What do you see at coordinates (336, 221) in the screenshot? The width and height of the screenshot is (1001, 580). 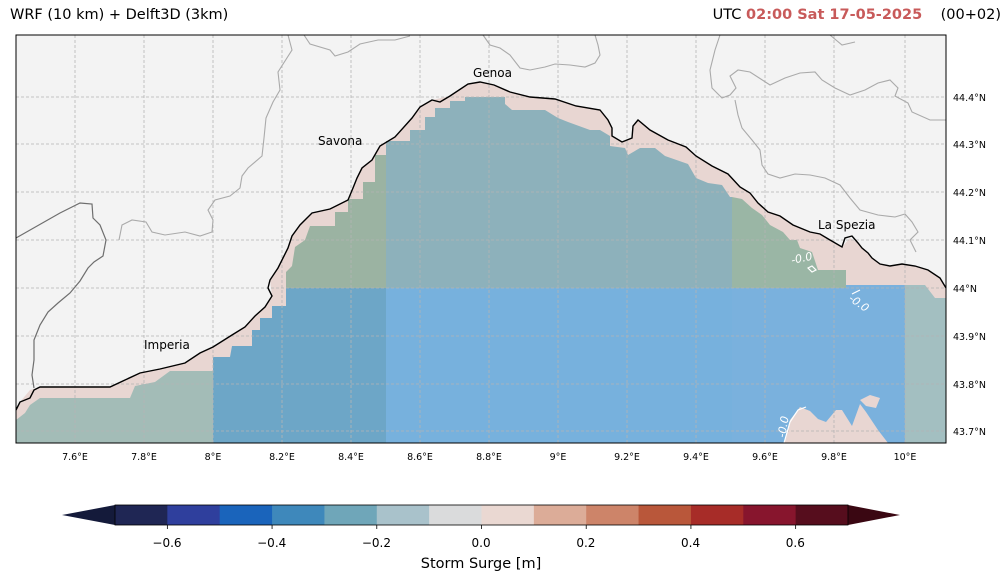 I see `surge-cell-savona` at bounding box center [336, 221].